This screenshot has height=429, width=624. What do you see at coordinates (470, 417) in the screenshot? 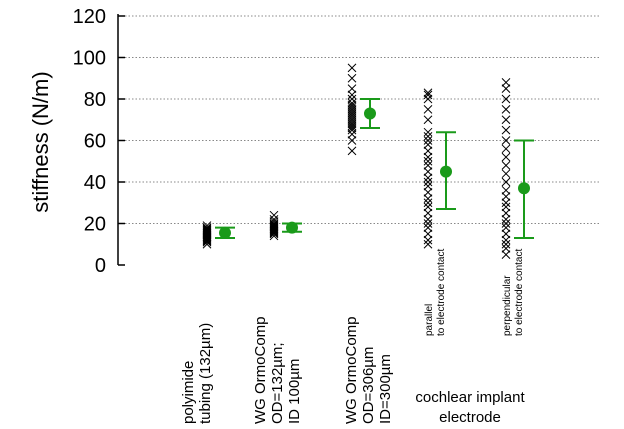
I see `group-label: electrode` at bounding box center [470, 417].